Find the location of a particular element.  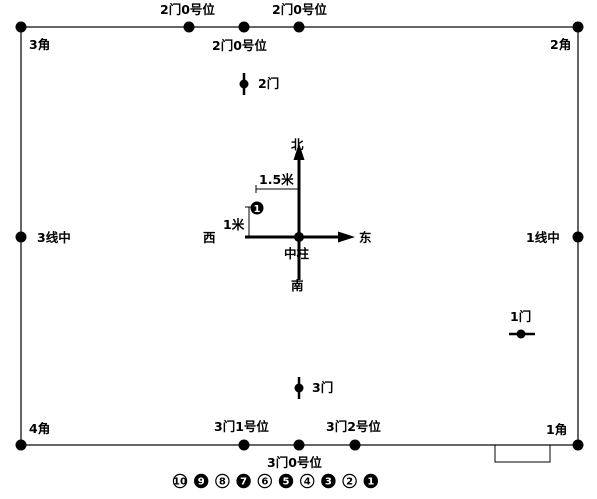

label-north: 北 is located at coordinates (297, 144).